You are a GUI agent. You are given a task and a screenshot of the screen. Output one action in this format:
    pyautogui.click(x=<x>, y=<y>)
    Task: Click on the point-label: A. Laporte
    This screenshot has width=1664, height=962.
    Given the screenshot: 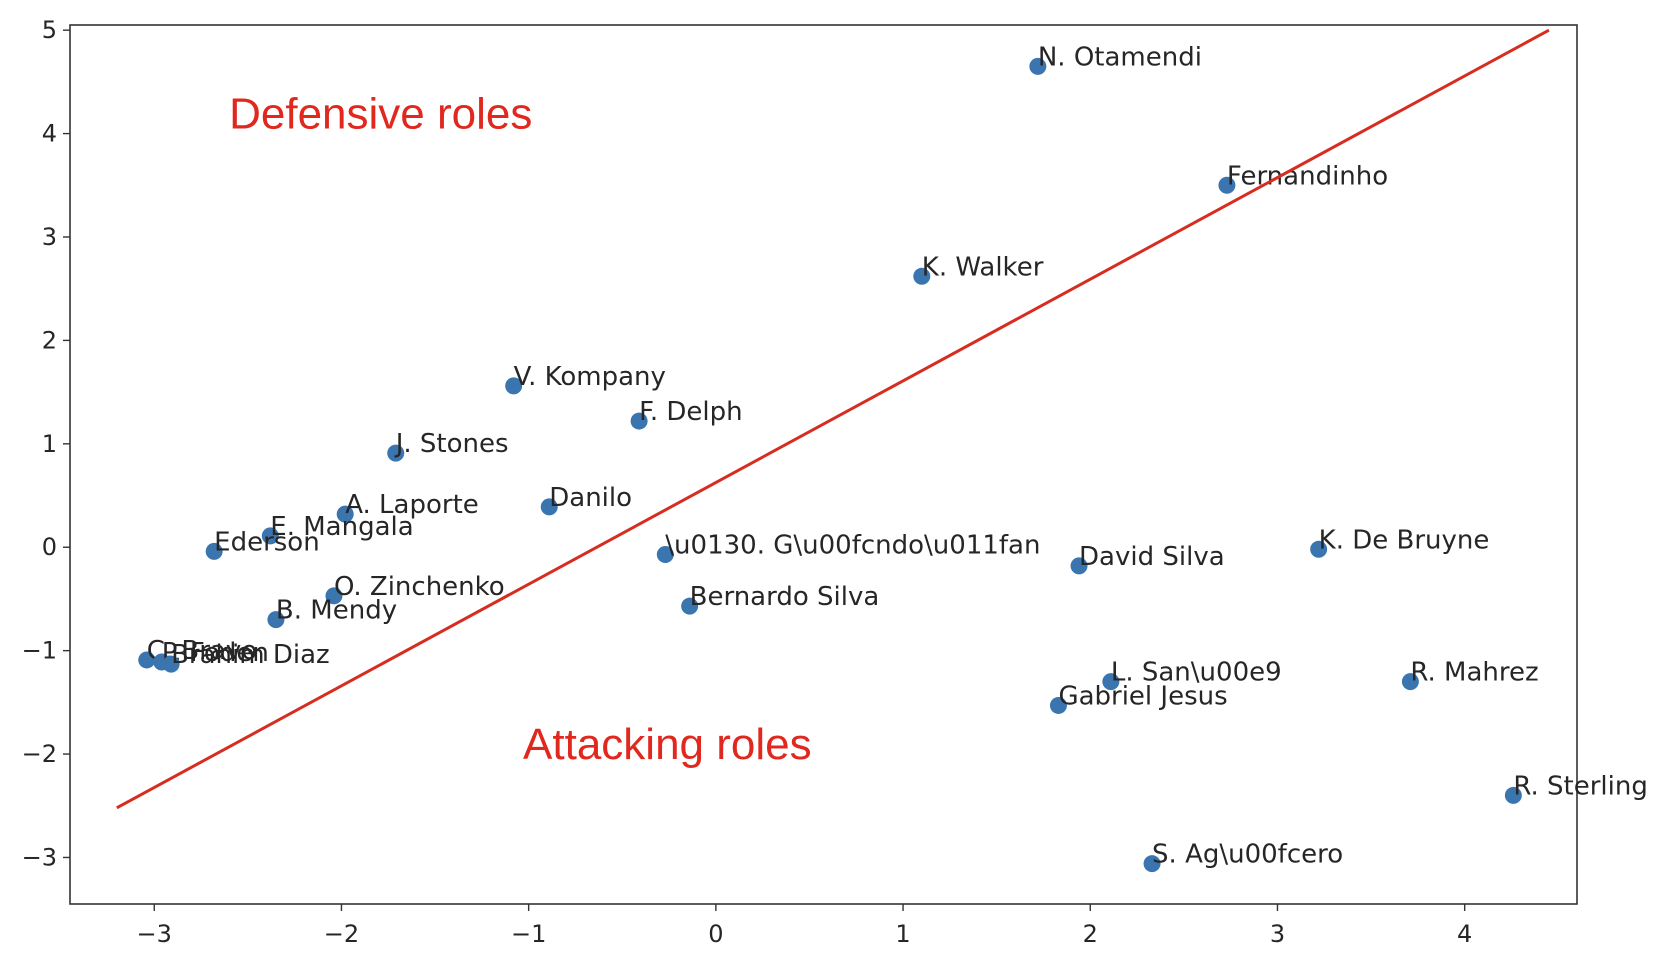 What is the action you would take?
    pyautogui.click(x=412, y=505)
    